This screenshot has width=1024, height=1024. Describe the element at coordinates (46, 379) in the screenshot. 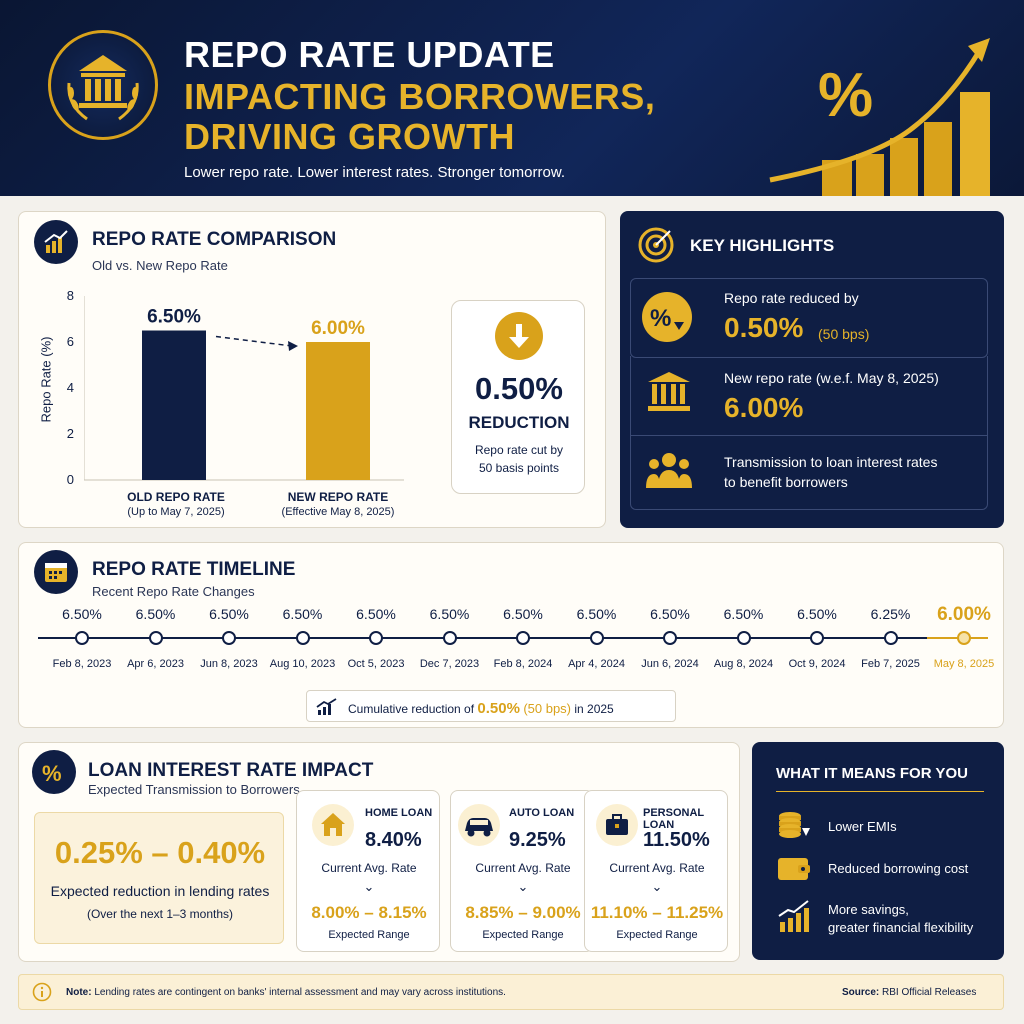

I see `chart-ylabel: Repo Rate (%)` at that location.